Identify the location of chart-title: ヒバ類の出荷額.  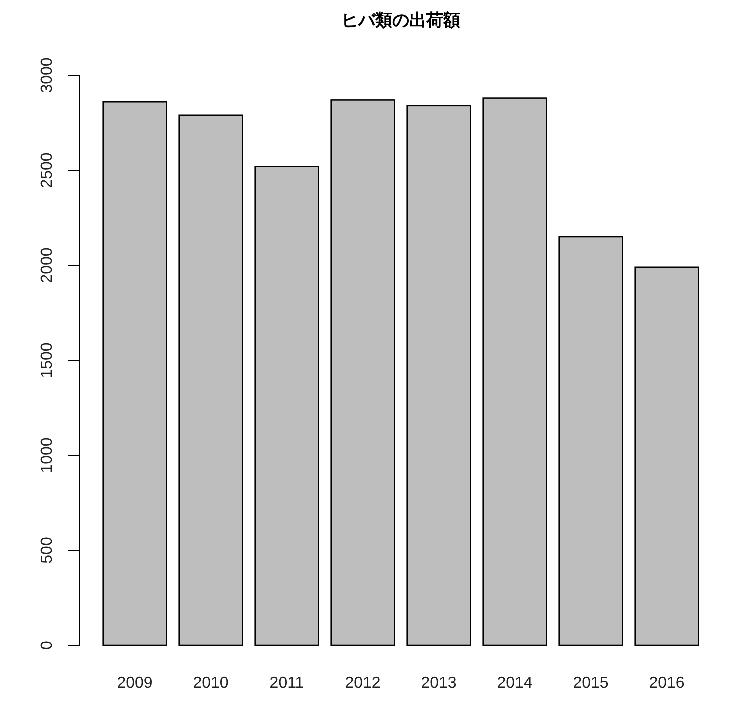
(401, 20).